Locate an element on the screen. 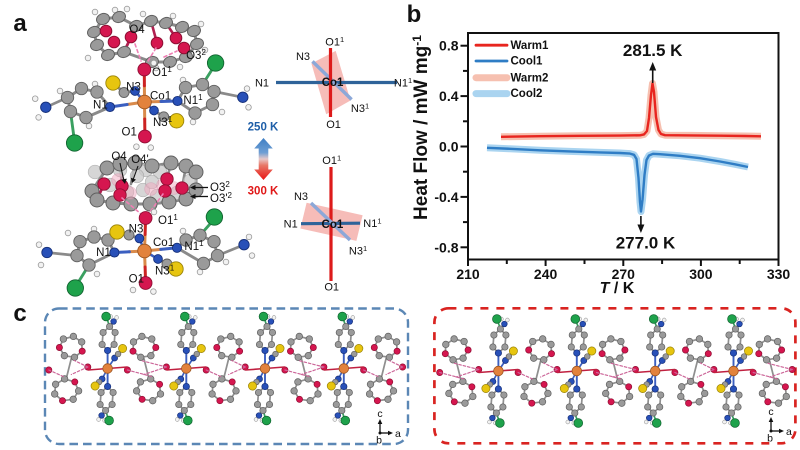 Image resolution: width=800 pixels, height=450 pixels. svg-text: 210 is located at coordinates (468, 274).